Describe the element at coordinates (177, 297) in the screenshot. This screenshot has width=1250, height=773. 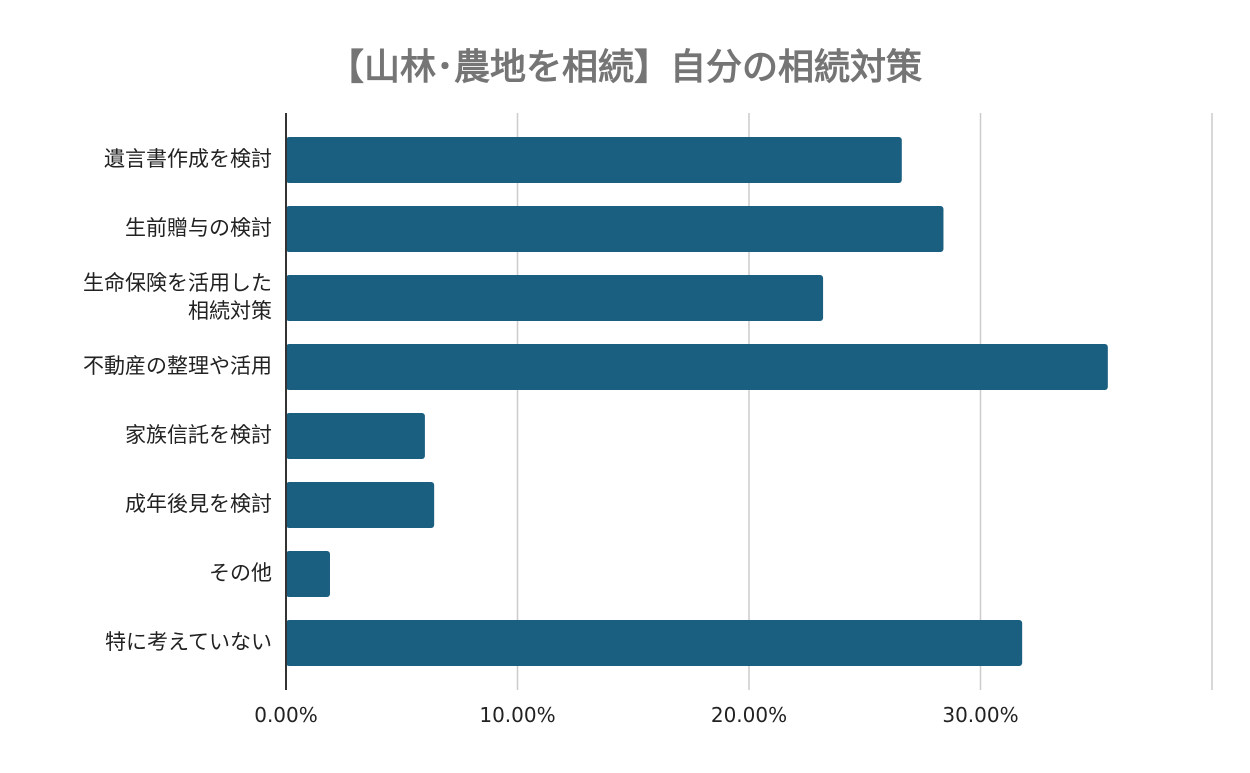
I see `category-label: 生命保険を活用した相続対策` at that location.